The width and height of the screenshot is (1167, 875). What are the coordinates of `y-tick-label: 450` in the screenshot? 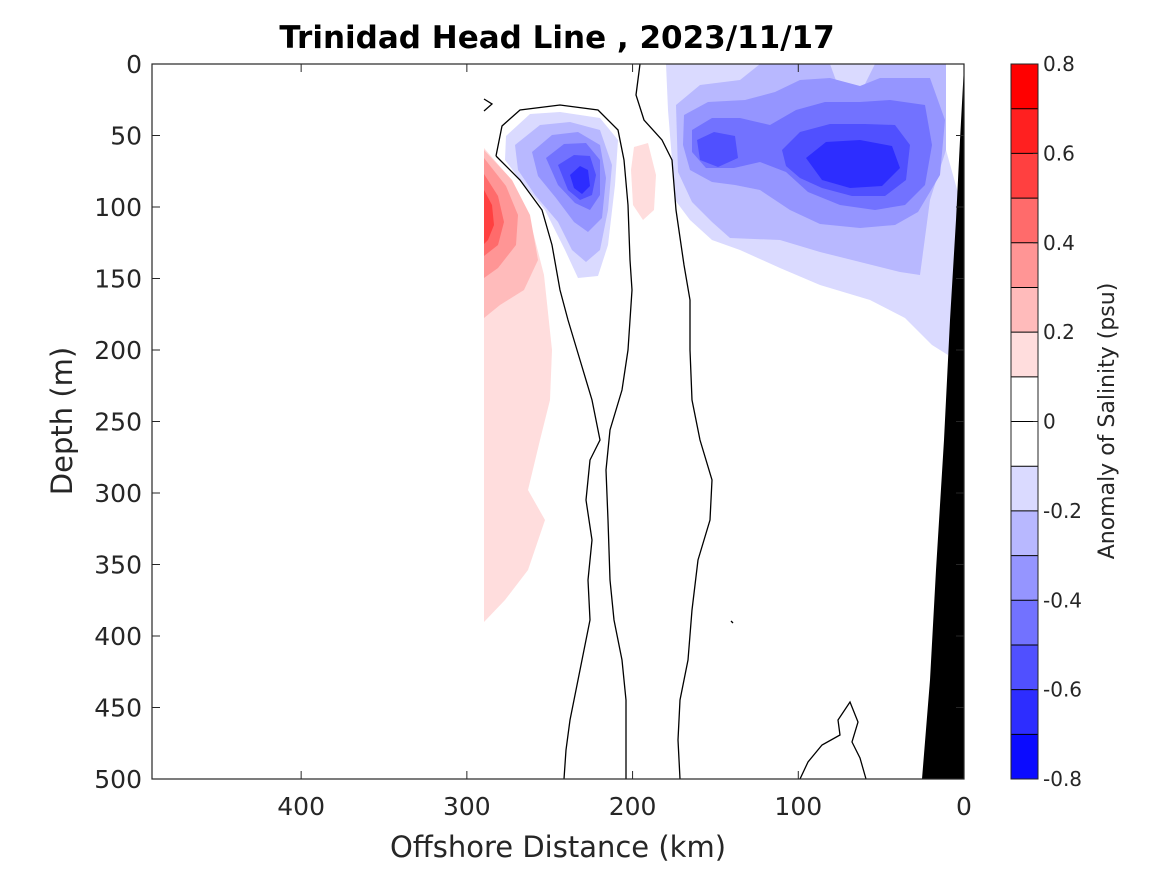 It's located at (118, 708).